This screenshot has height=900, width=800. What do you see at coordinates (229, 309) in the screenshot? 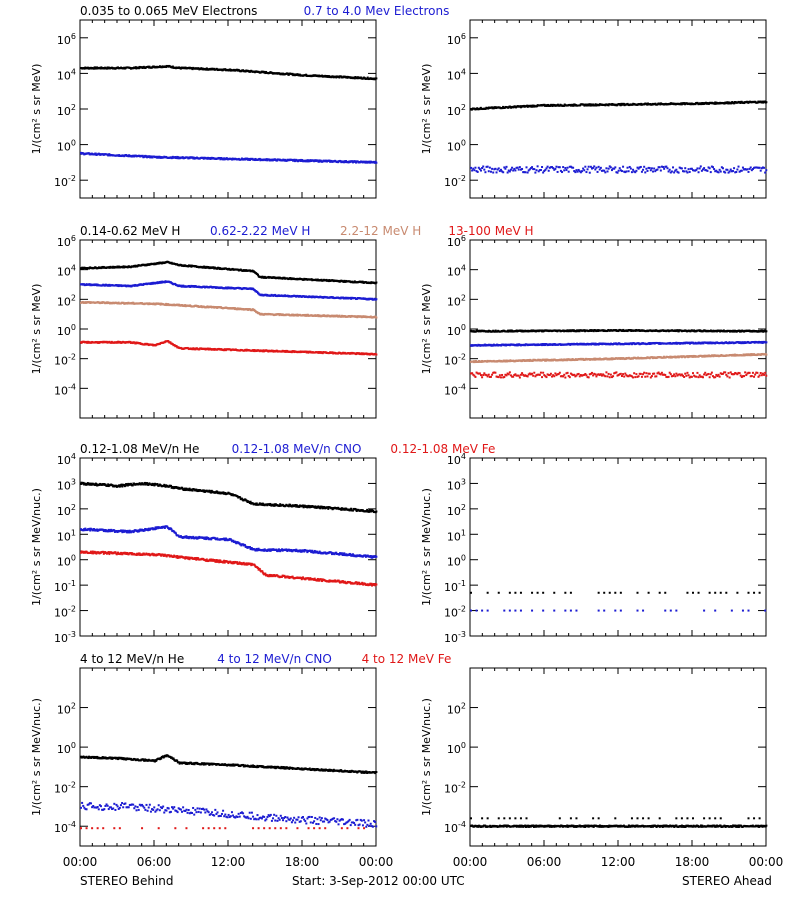
I see `series-2-2-12-mev-h` at bounding box center [229, 309].